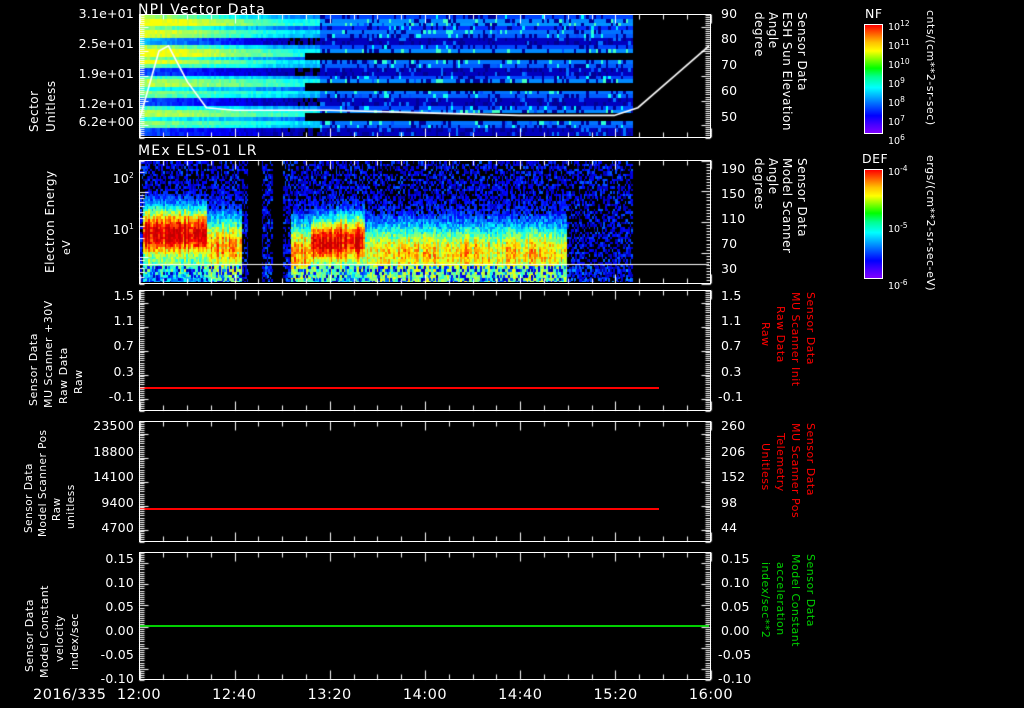 Image resolution: width=1024 pixels, height=708 pixels. Describe the element at coordinates (802, 198) in the screenshot. I see `panel2-right-axis-label-line1: Sensor Data` at that location.